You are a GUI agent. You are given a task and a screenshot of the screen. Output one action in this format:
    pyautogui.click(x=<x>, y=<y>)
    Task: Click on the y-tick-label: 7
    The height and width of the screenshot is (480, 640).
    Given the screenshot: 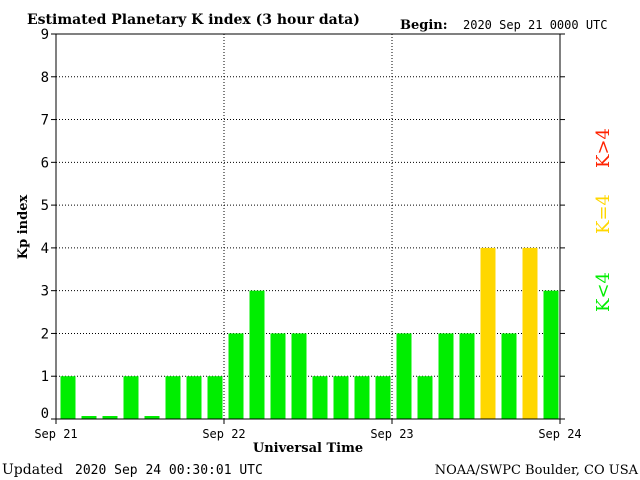 What is the action you would take?
    pyautogui.click(x=45, y=121)
    